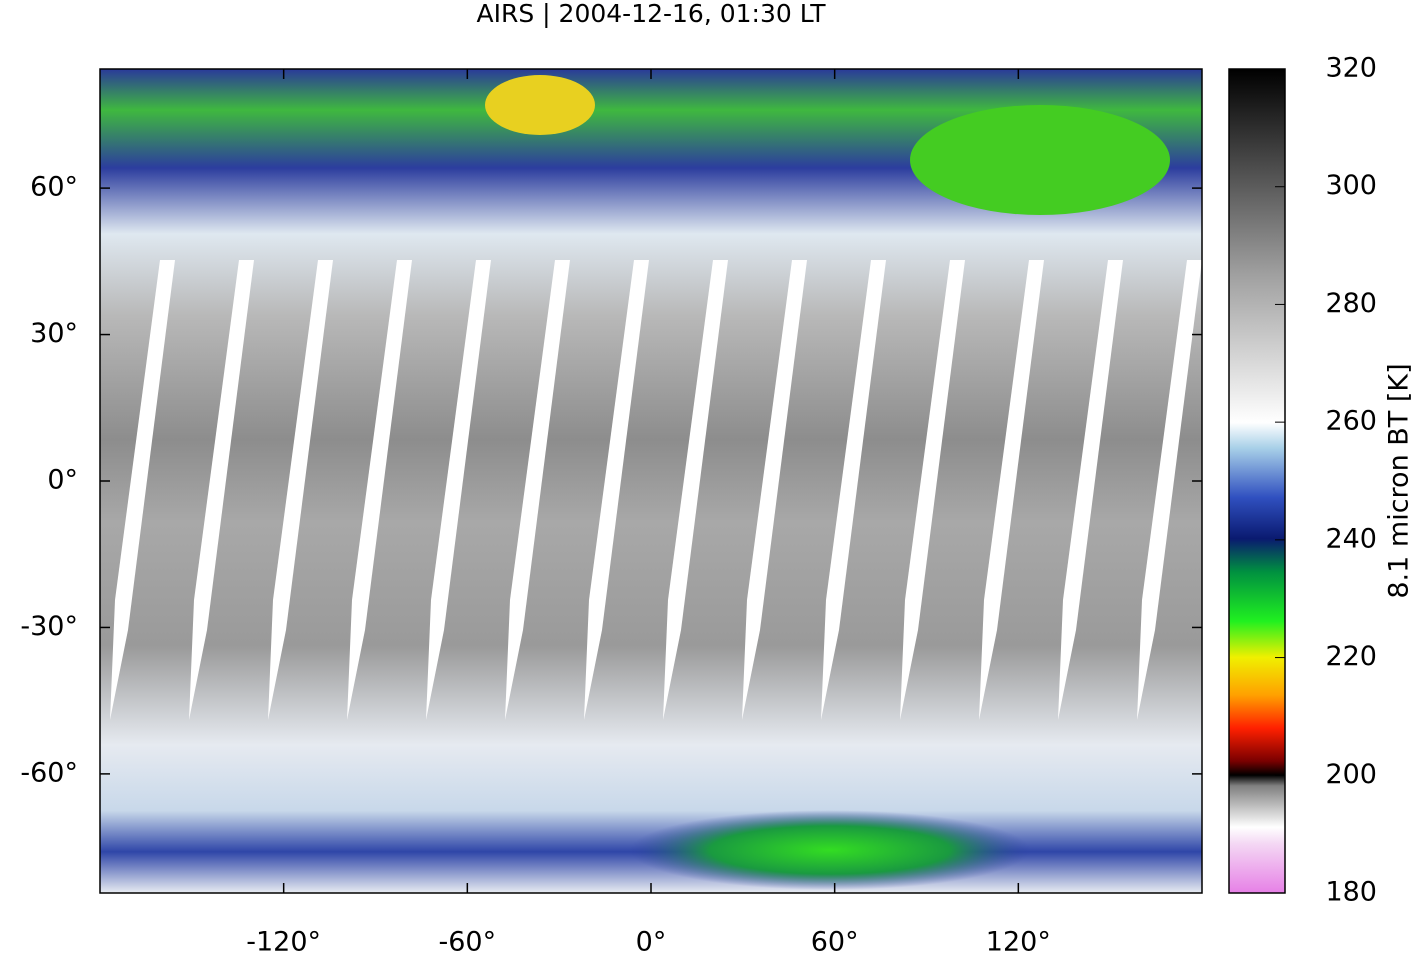  What do you see at coordinates (652, 14) in the screenshot?
I see `chart-title: AIRS | 2004-12-16, 01:30 LT` at bounding box center [652, 14].